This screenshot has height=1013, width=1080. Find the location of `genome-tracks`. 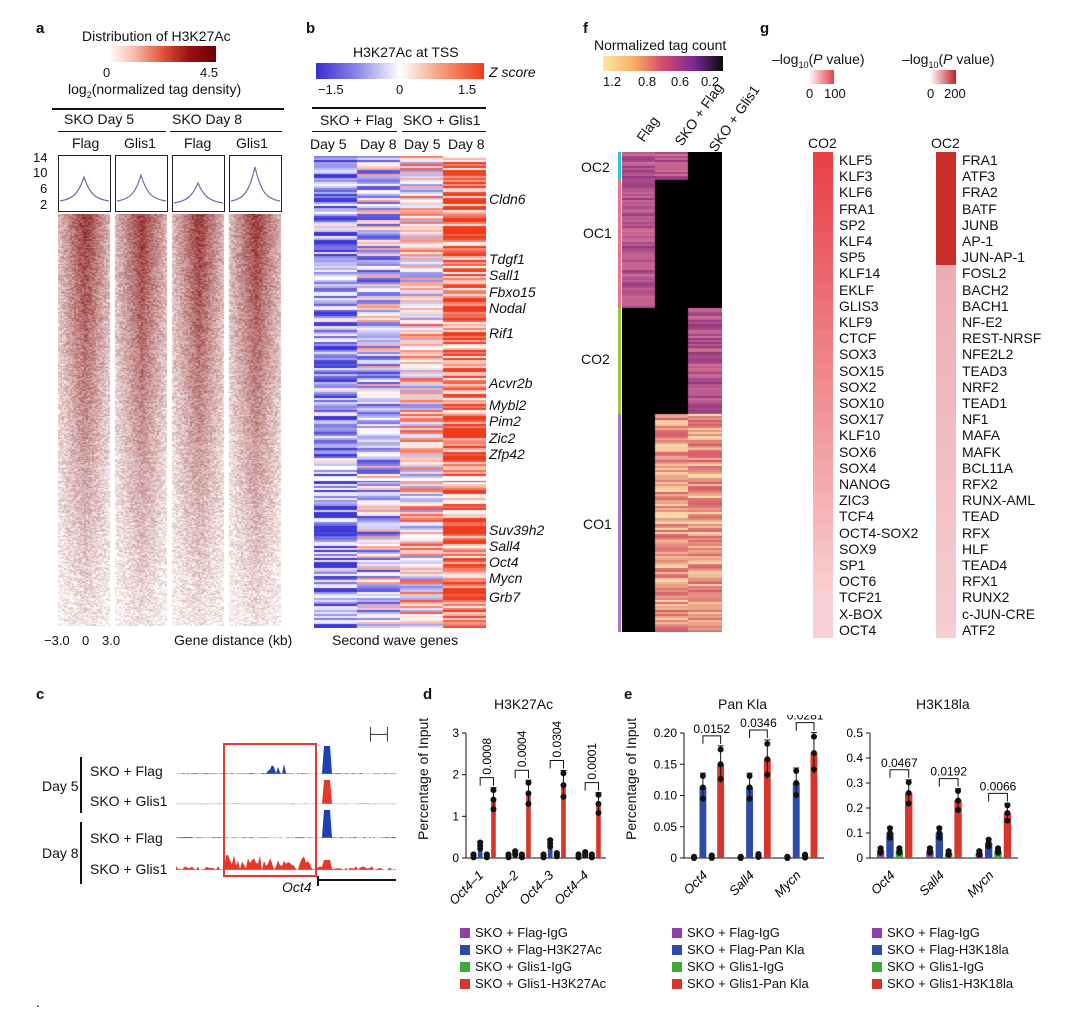

genome-tracks is located at coordinates (286, 814).